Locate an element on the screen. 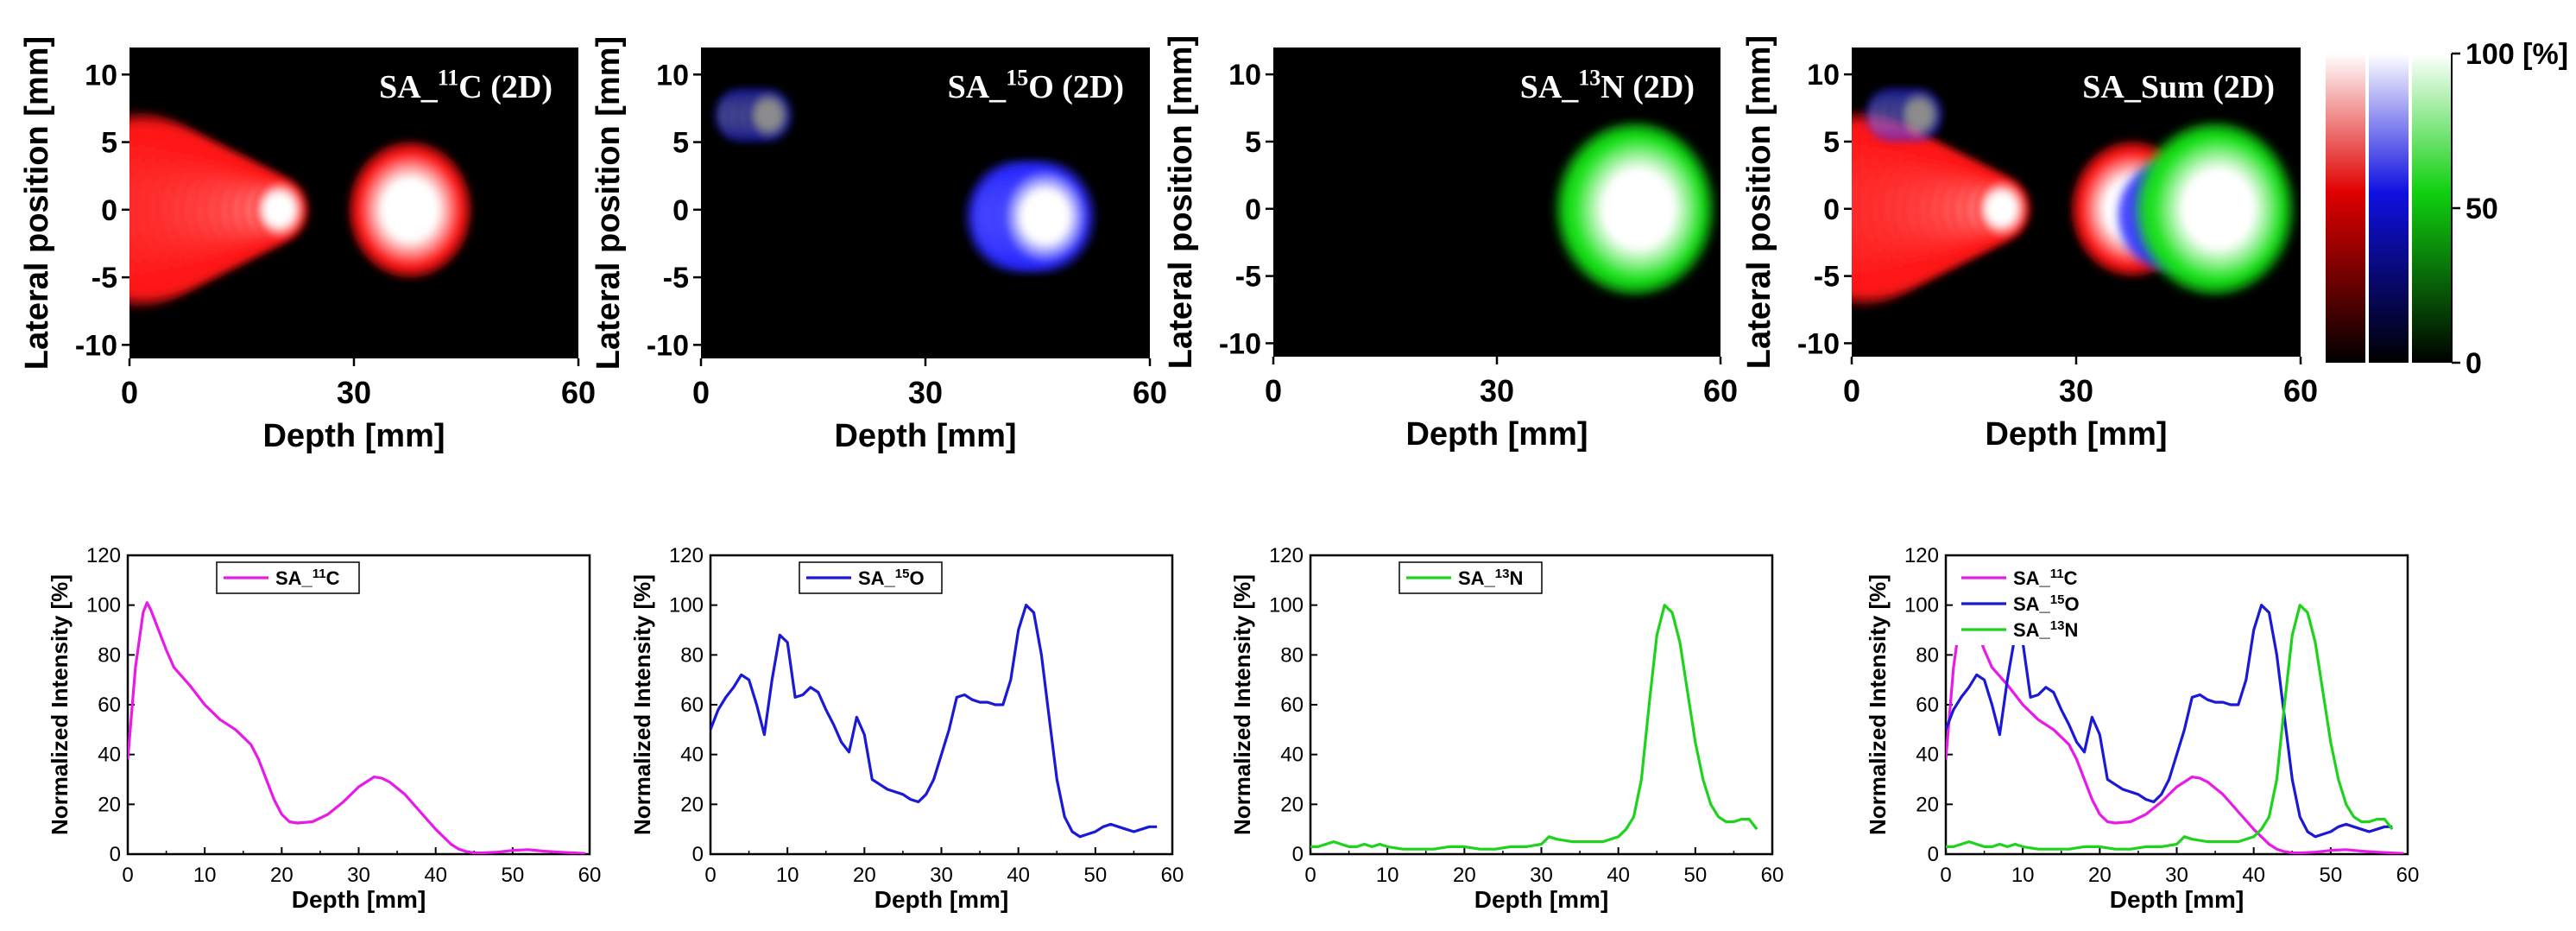 This screenshot has height=931, width=2576. colorbar-strip-red is located at coordinates (2345, 208).